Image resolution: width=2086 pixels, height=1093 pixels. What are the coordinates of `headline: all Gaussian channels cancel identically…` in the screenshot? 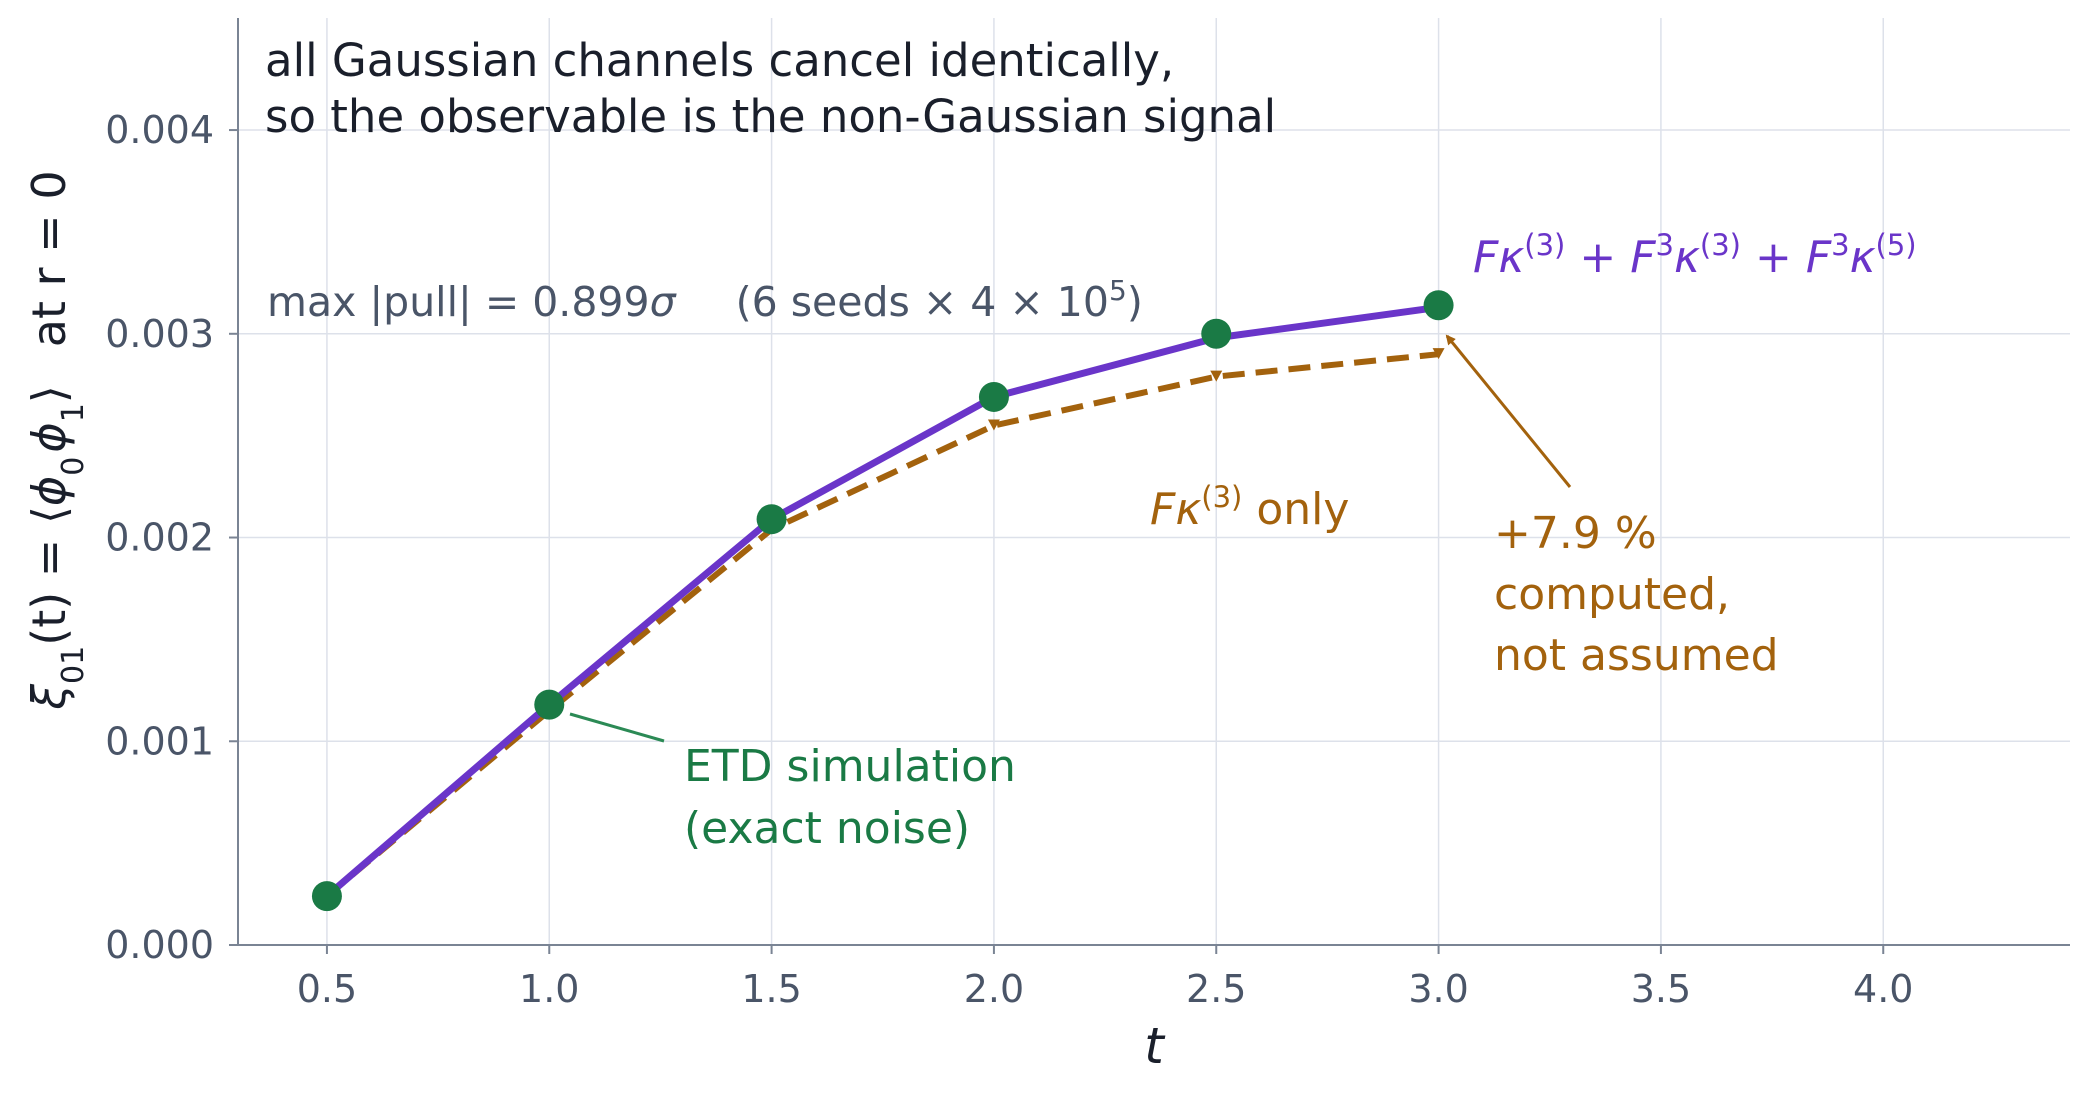 It's located at (770, 88).